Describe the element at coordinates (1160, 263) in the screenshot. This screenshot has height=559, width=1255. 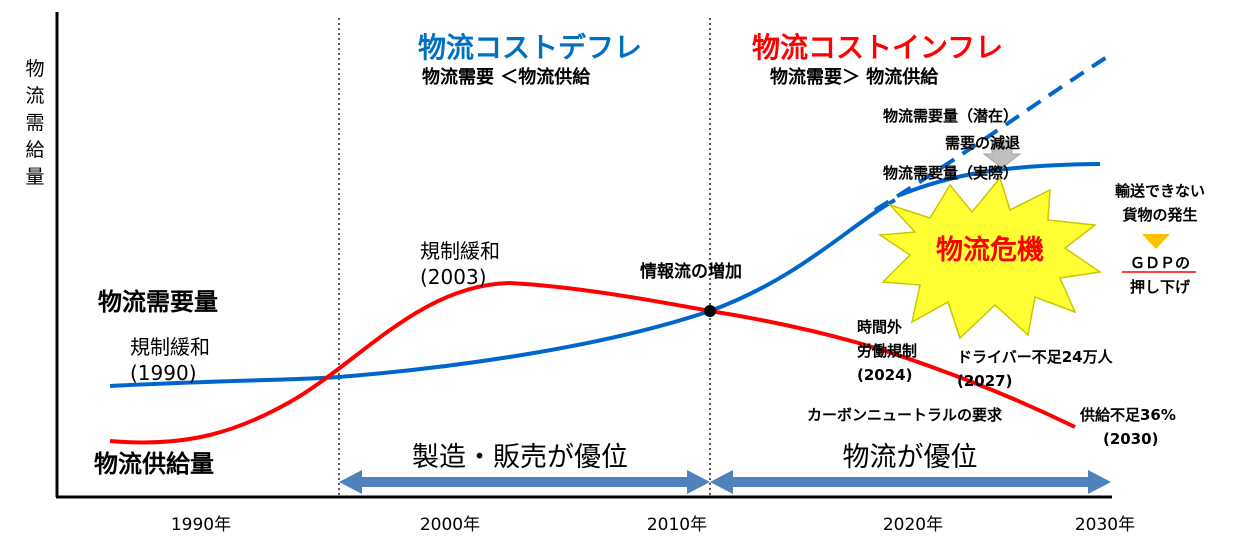
I see `gdp-line1: ＧＤＰの` at that location.